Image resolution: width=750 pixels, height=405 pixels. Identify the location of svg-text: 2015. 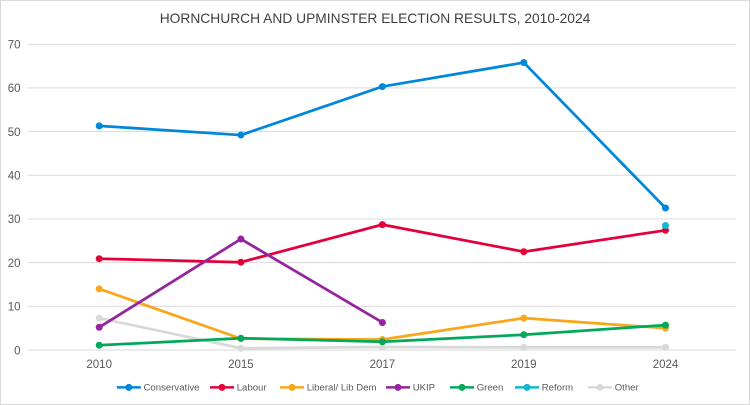
(241, 365).